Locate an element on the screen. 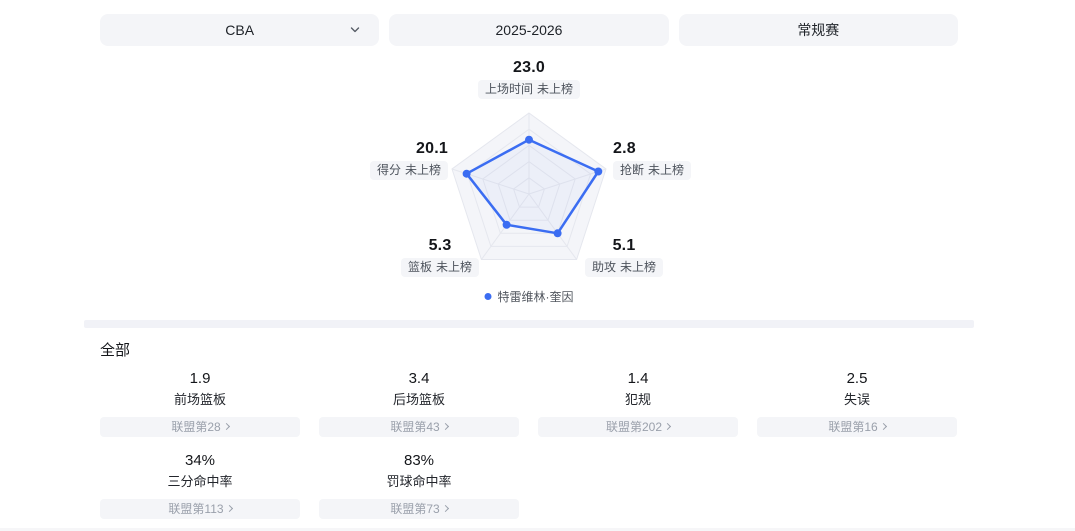 Image resolution: width=1075 pixels, height=531 pixels. radar-axis-tag: 上场时间 未上榜 is located at coordinates (529, 89).